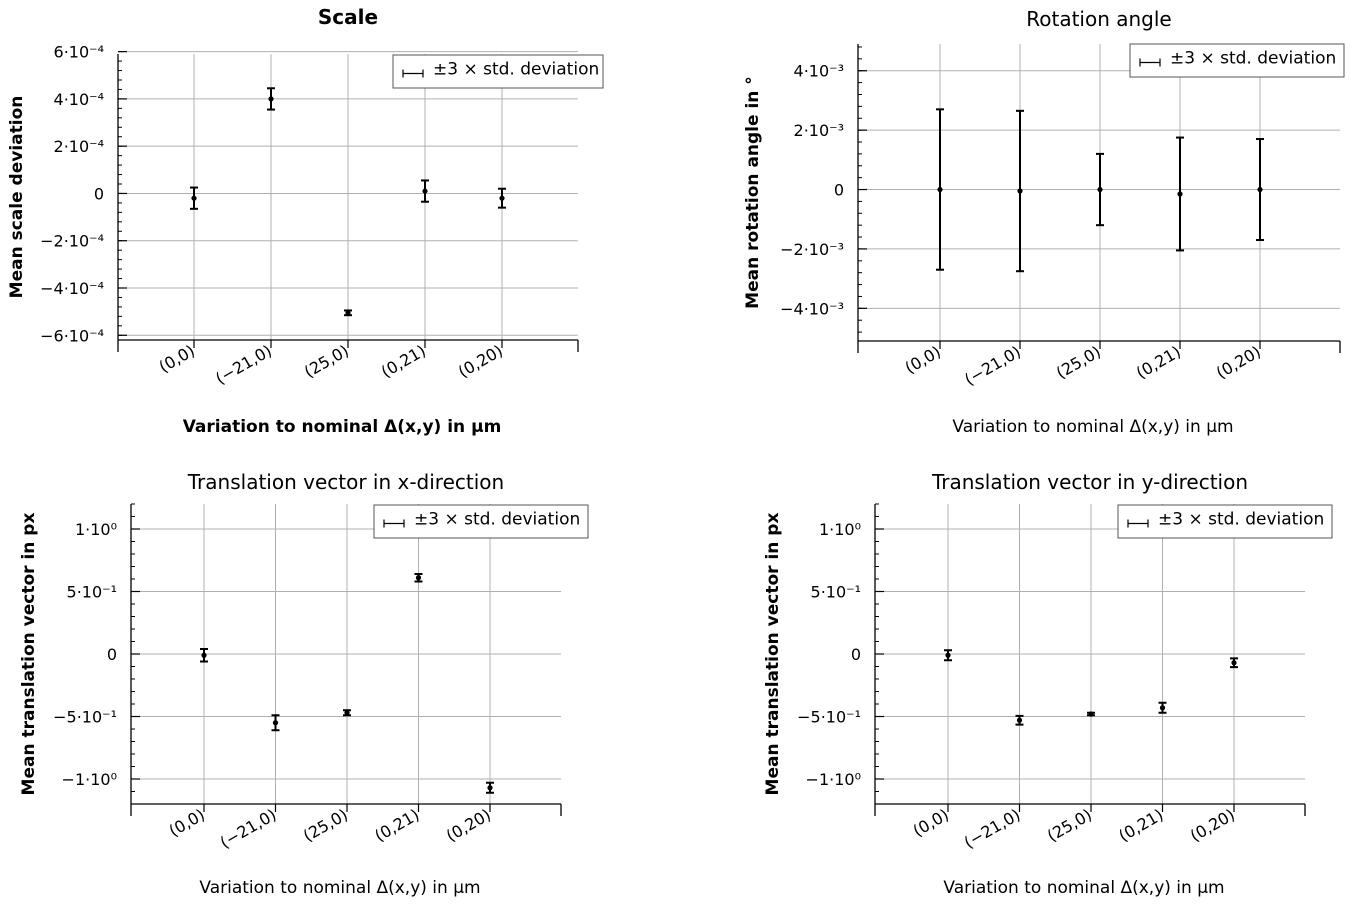  What do you see at coordinates (348, 17) in the screenshot?
I see `chart-title: Scale` at bounding box center [348, 17].